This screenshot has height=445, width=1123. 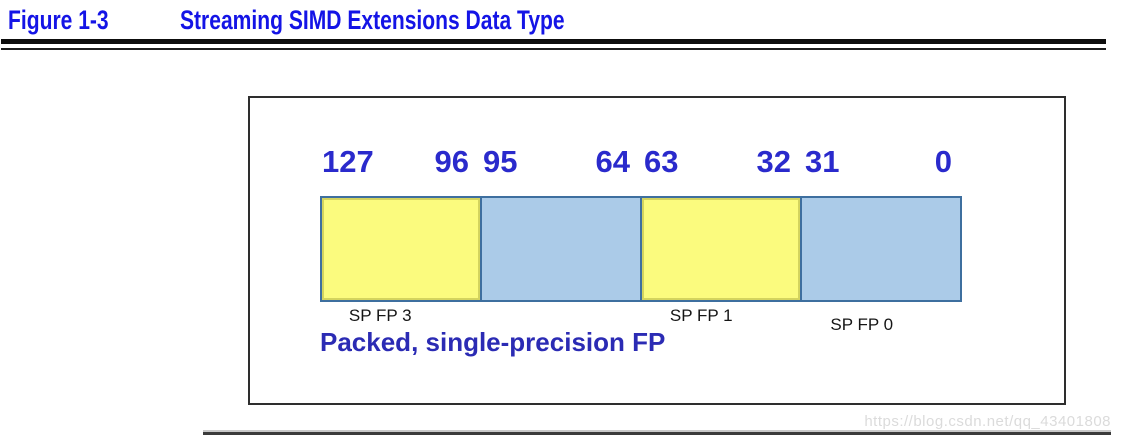 What do you see at coordinates (657, 432) in the screenshot?
I see `bottom-rule` at bounding box center [657, 432].